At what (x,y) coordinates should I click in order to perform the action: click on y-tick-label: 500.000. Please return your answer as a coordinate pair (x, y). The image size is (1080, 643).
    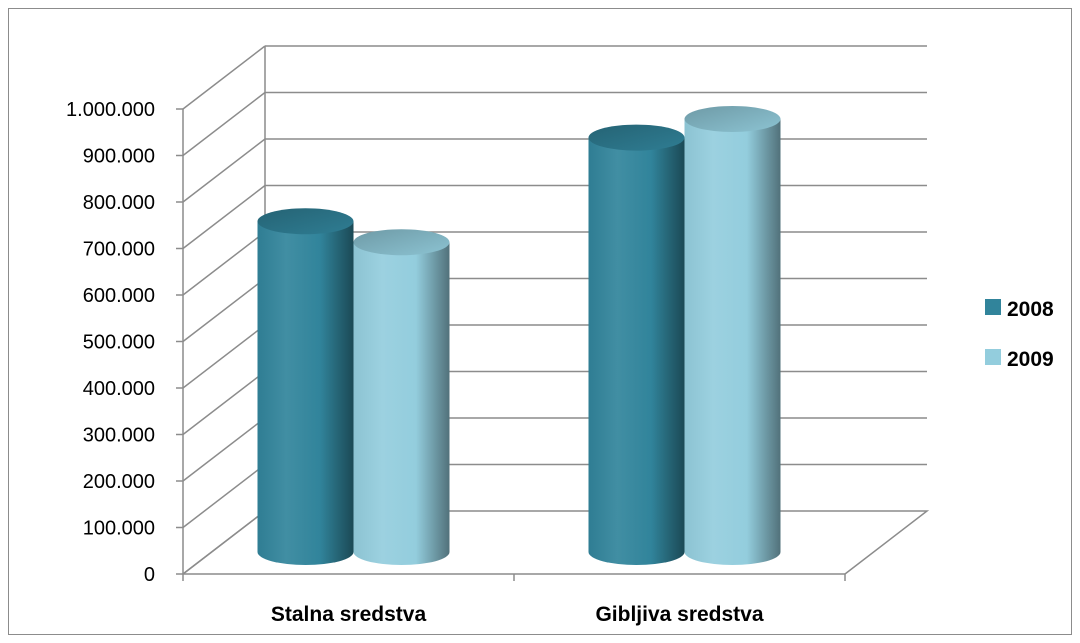
    Looking at the image, I should click on (119, 343).